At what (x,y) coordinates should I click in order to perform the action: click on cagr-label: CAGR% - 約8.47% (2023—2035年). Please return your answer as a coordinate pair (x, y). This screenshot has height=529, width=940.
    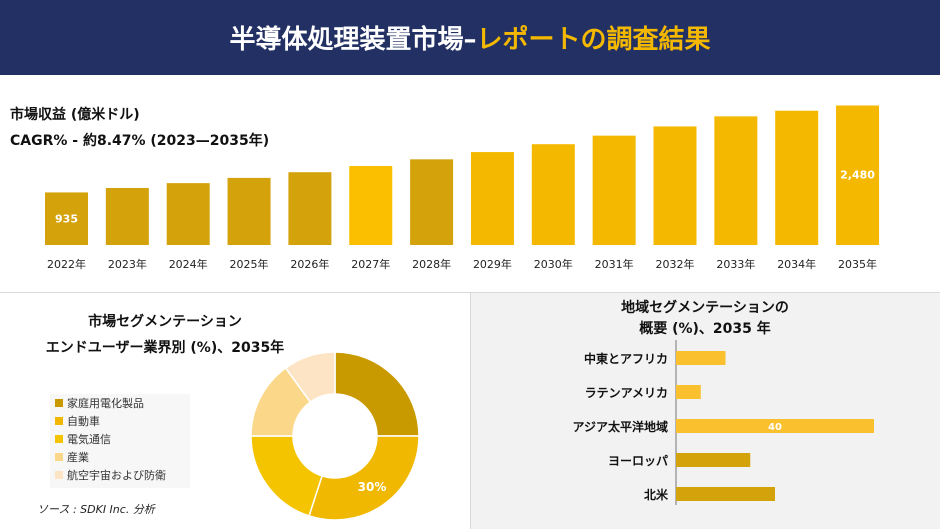
    Looking at the image, I should click on (140, 141).